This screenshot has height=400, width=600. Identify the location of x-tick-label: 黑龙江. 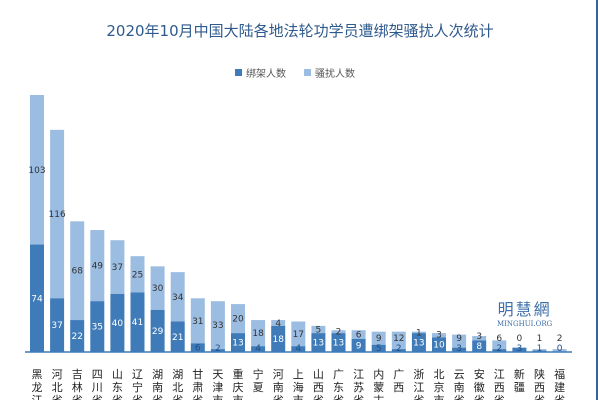
(37, 384).